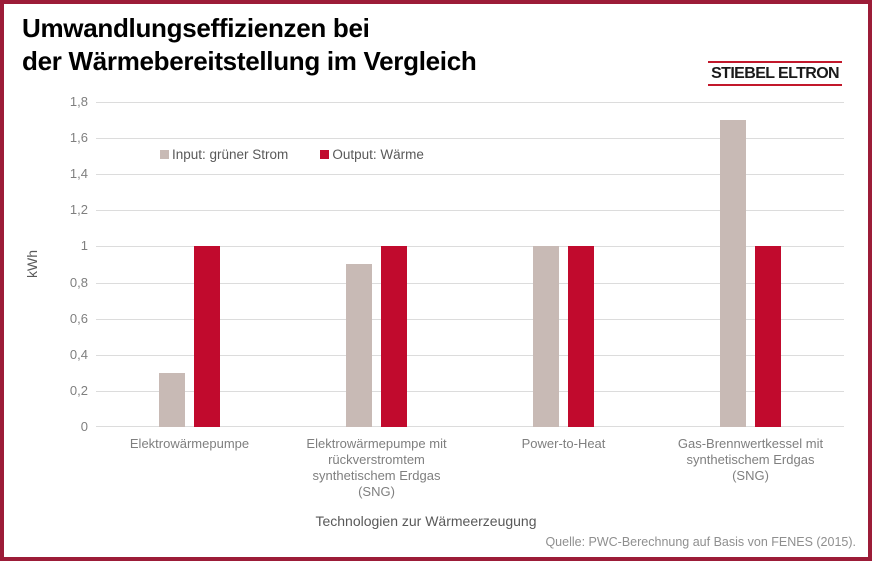  I want to click on stiebel-eltron-logo: STIEBEL ELTRON, so click(775, 73).